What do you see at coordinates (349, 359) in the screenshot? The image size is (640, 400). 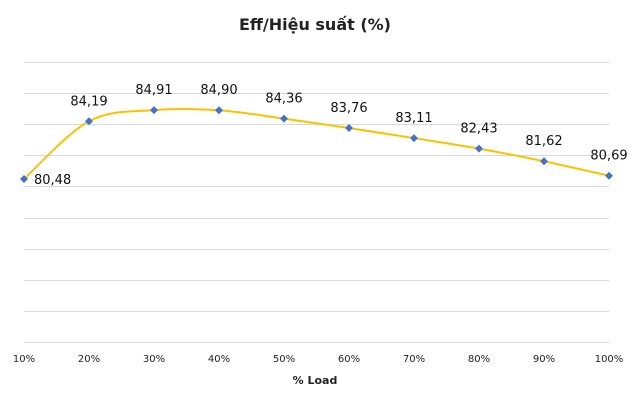 I see `x-tick-label: 60%` at bounding box center [349, 359].